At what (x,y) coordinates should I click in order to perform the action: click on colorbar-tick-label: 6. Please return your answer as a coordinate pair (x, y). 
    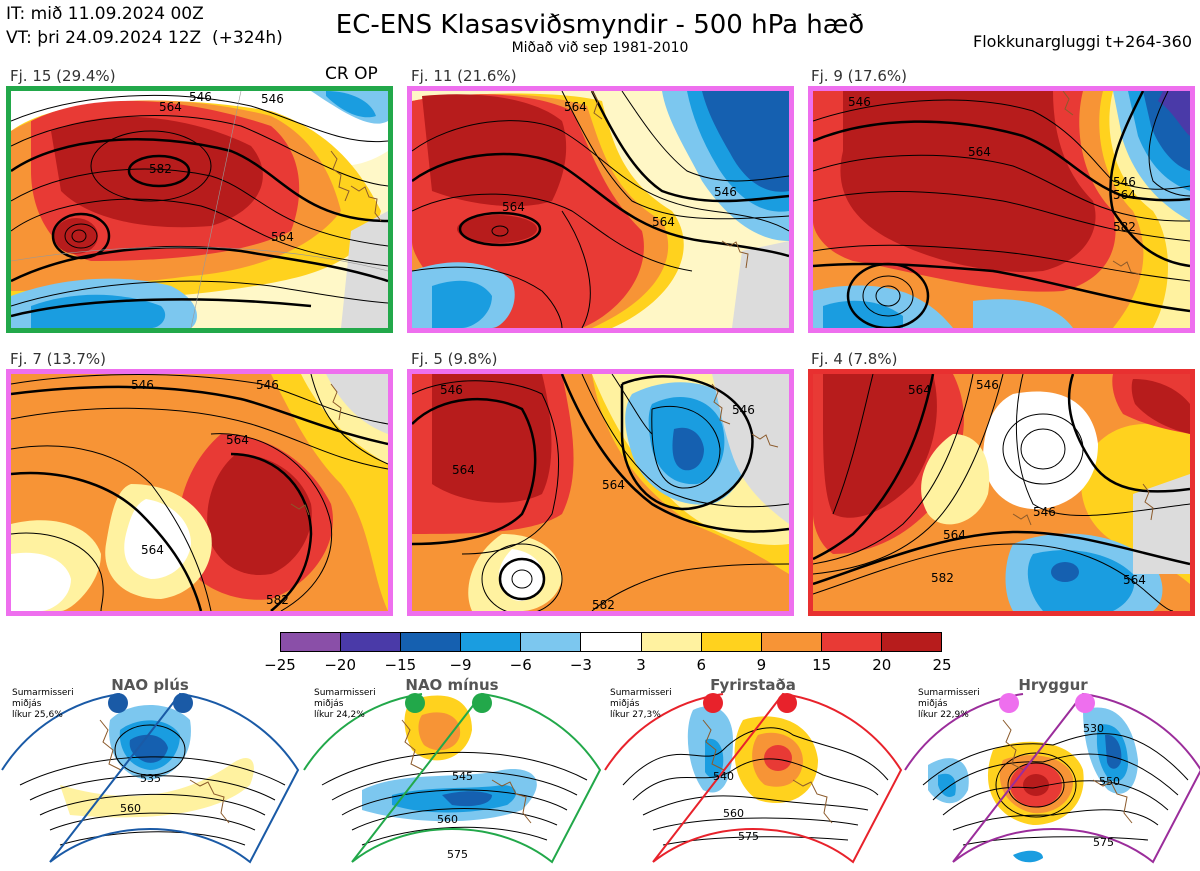
    Looking at the image, I should click on (701, 665).